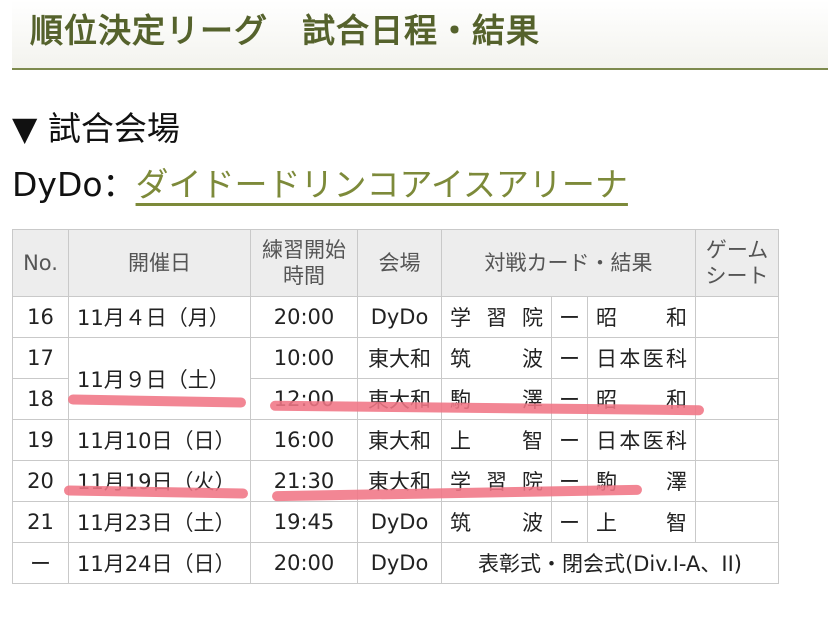 This screenshot has width=828, height=633. What do you see at coordinates (40, 522) in the screenshot?
I see `row-no: 21` at bounding box center [40, 522].